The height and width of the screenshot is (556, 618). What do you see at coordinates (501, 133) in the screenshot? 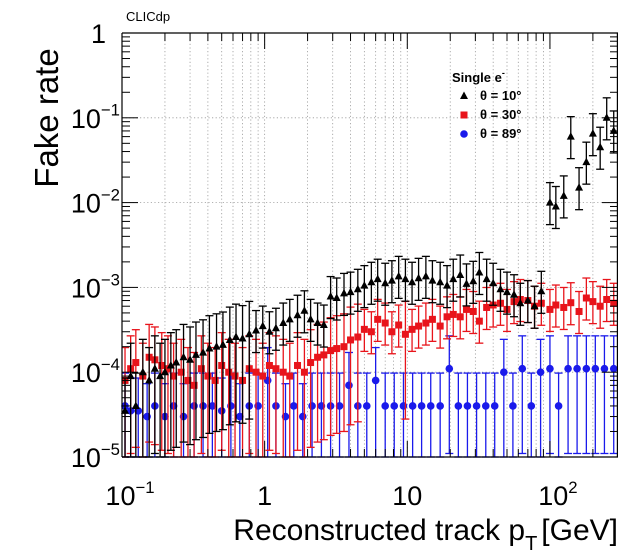
I see `legend-entry-label: θ = 89°` at bounding box center [501, 133].